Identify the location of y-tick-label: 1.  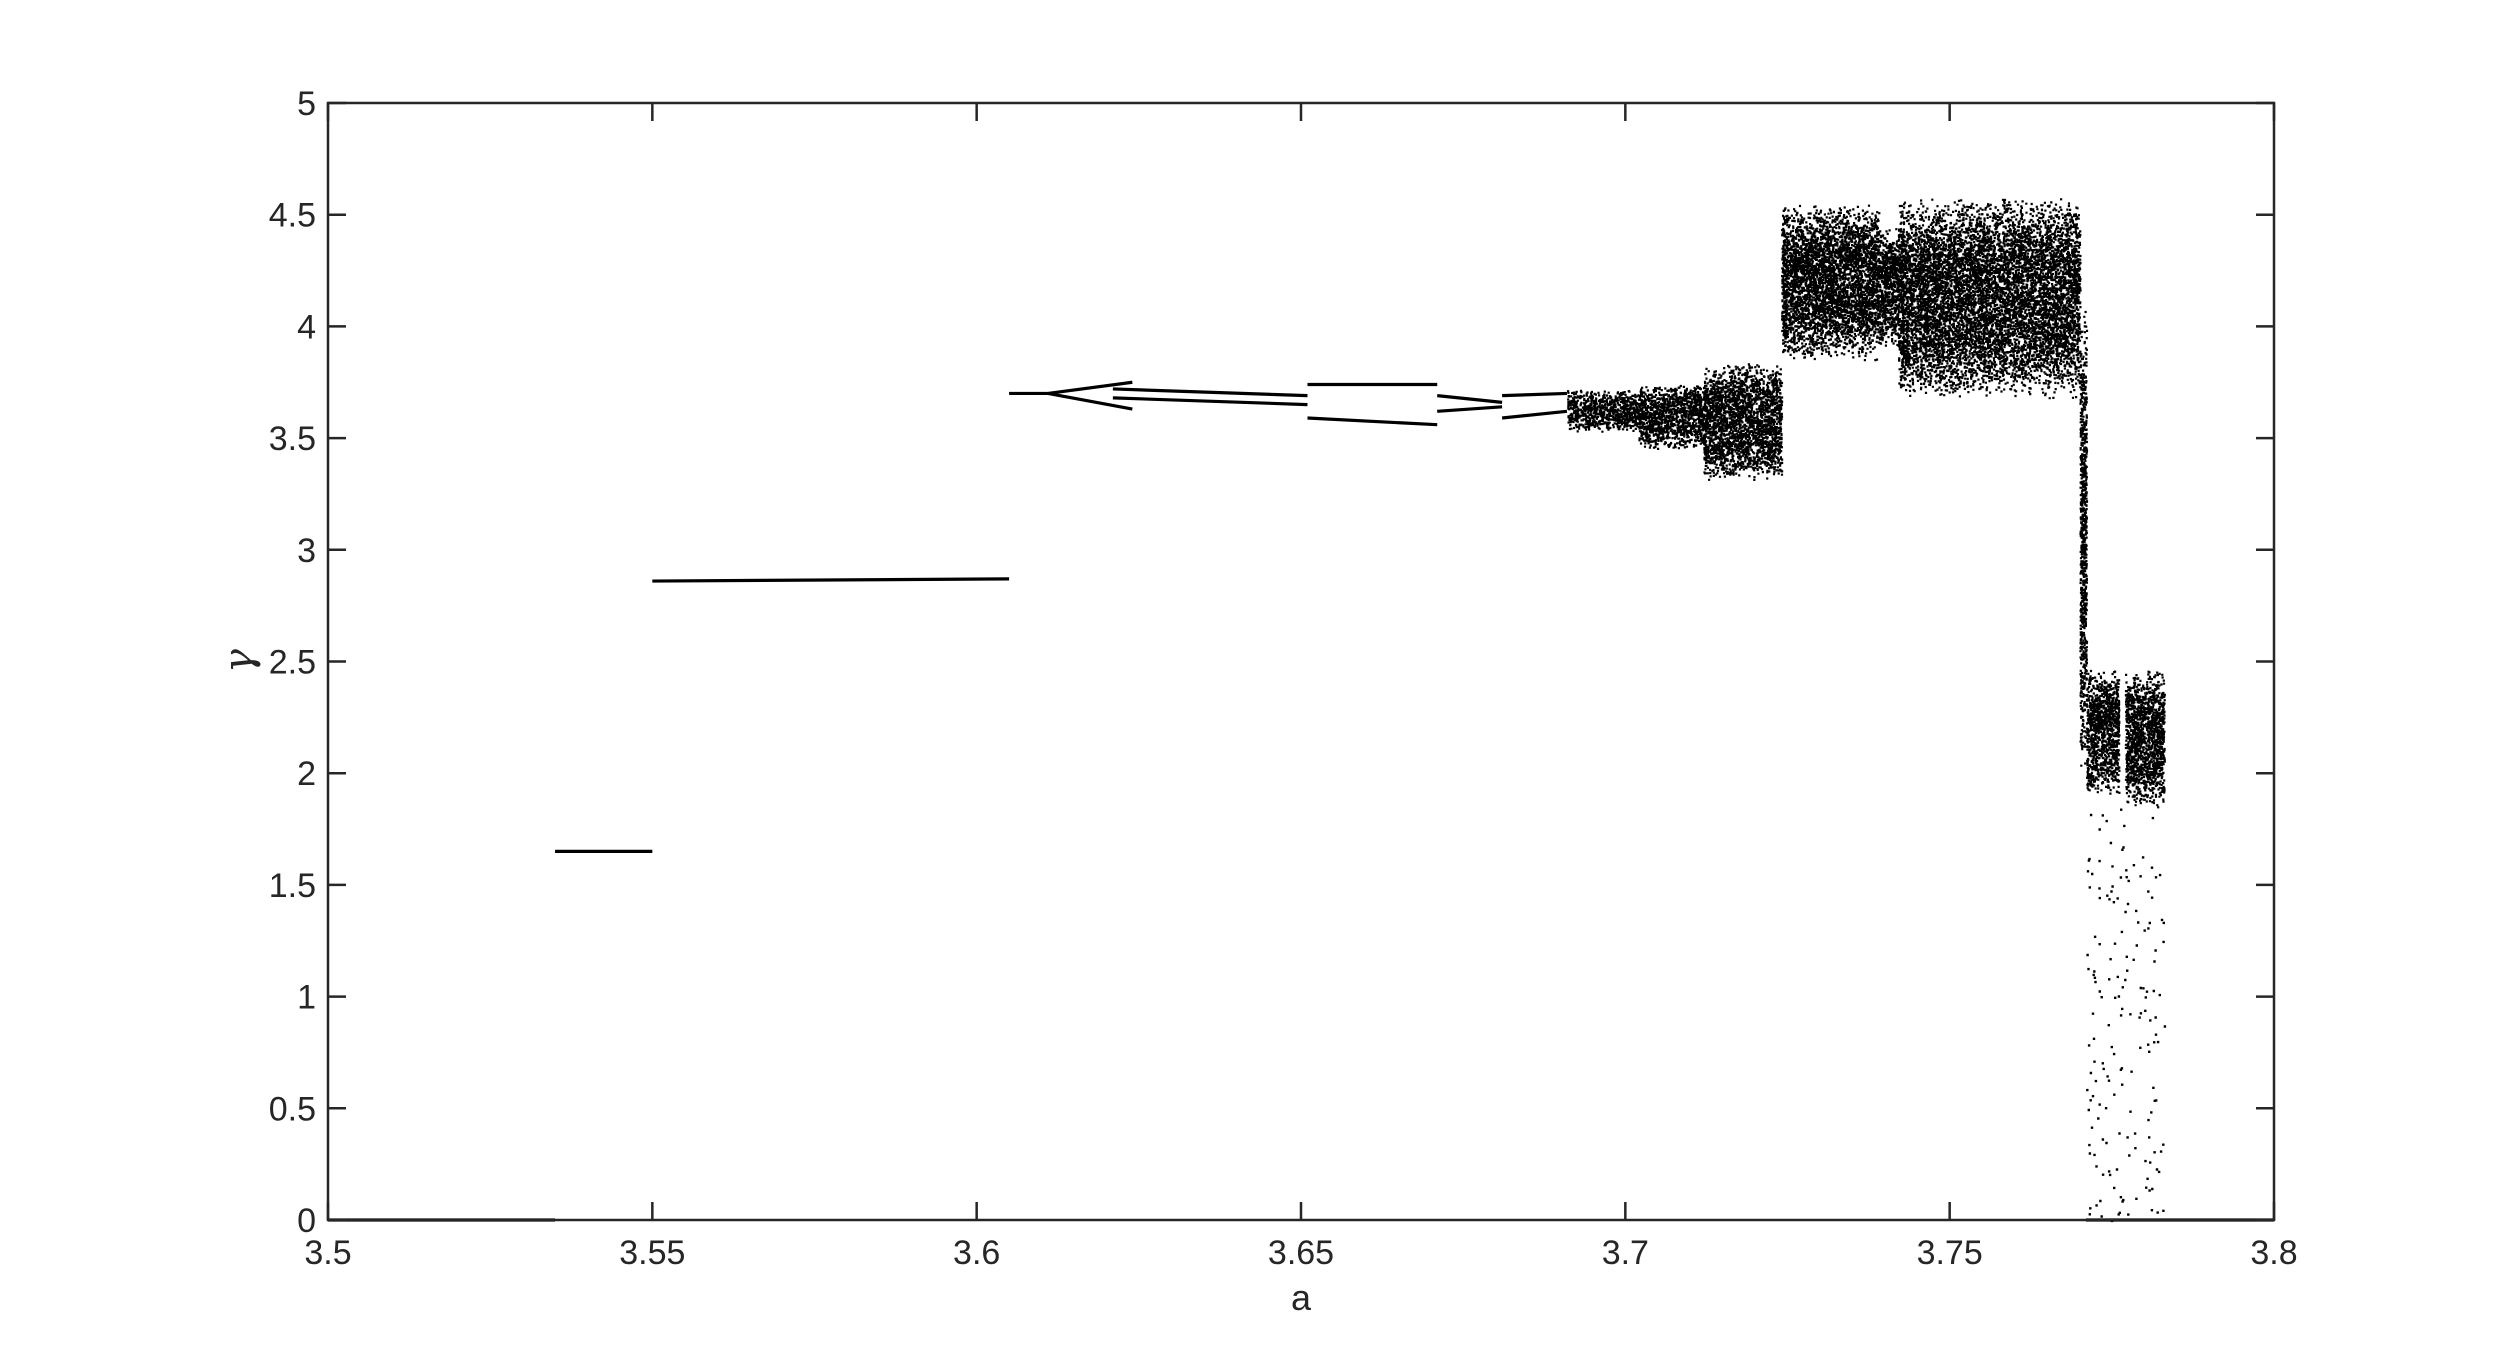
(306, 998).